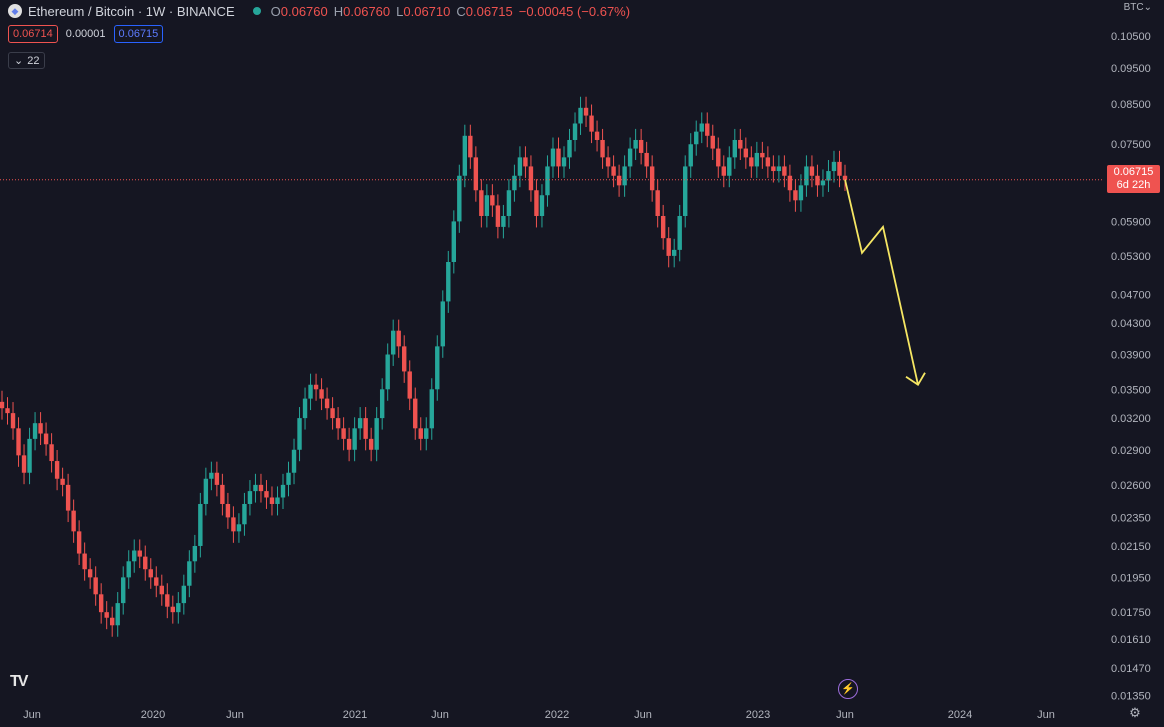  I want to click on indicators-count: 22, so click(33, 60).